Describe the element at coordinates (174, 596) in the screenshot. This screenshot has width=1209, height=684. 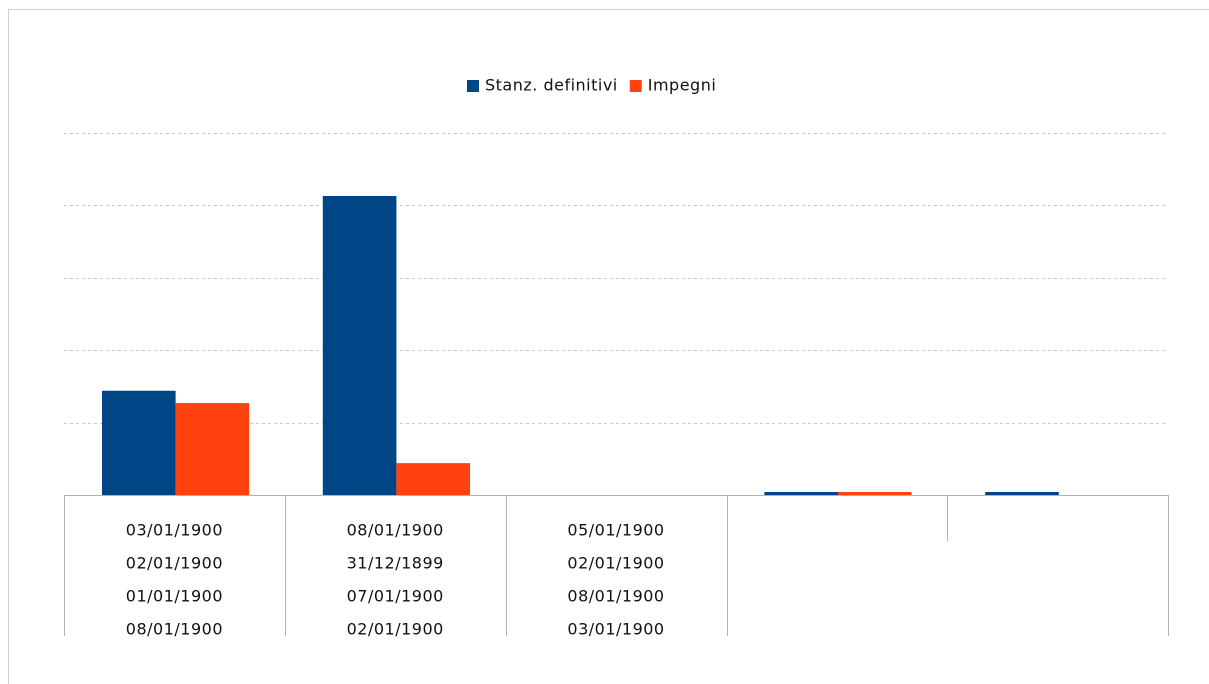
I see `x-tick-label: 01/01/1900` at that location.